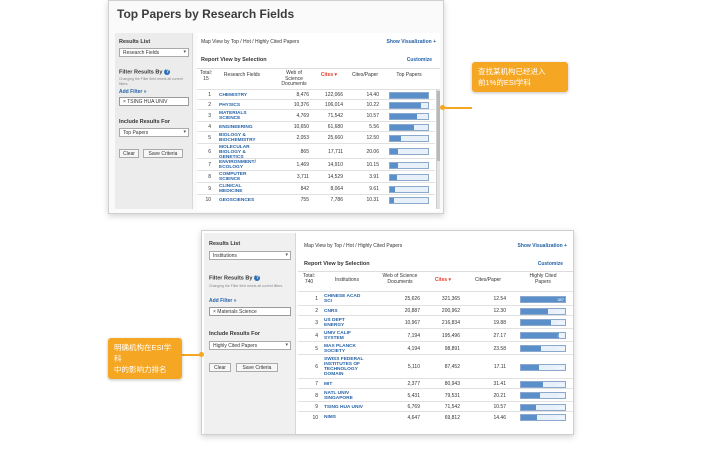 This screenshot has height=451, width=720. Describe the element at coordinates (236, 127) in the screenshot. I see `field-name-link: ENGINEERING` at that location.